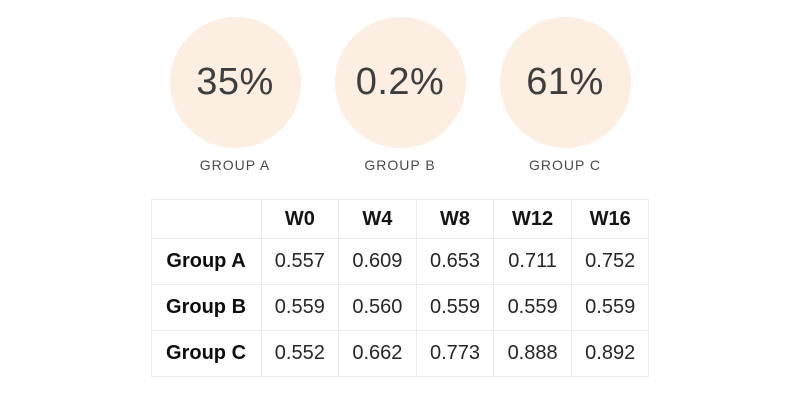  Describe the element at coordinates (206, 307) in the screenshot. I see `row-label-group-b: Group B` at that location.